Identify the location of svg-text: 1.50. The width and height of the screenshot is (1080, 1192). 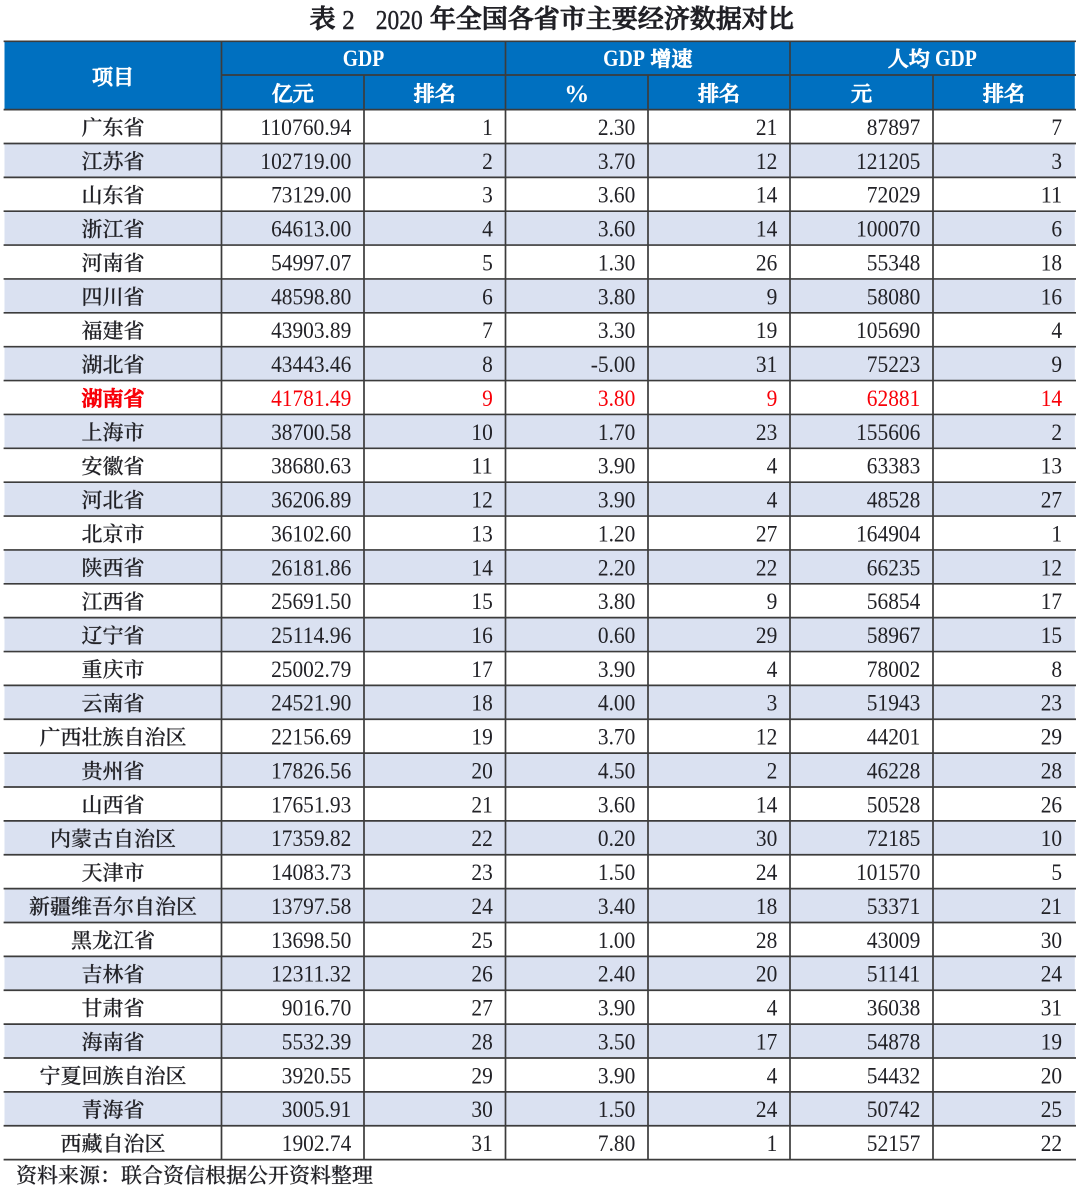
(616, 872).